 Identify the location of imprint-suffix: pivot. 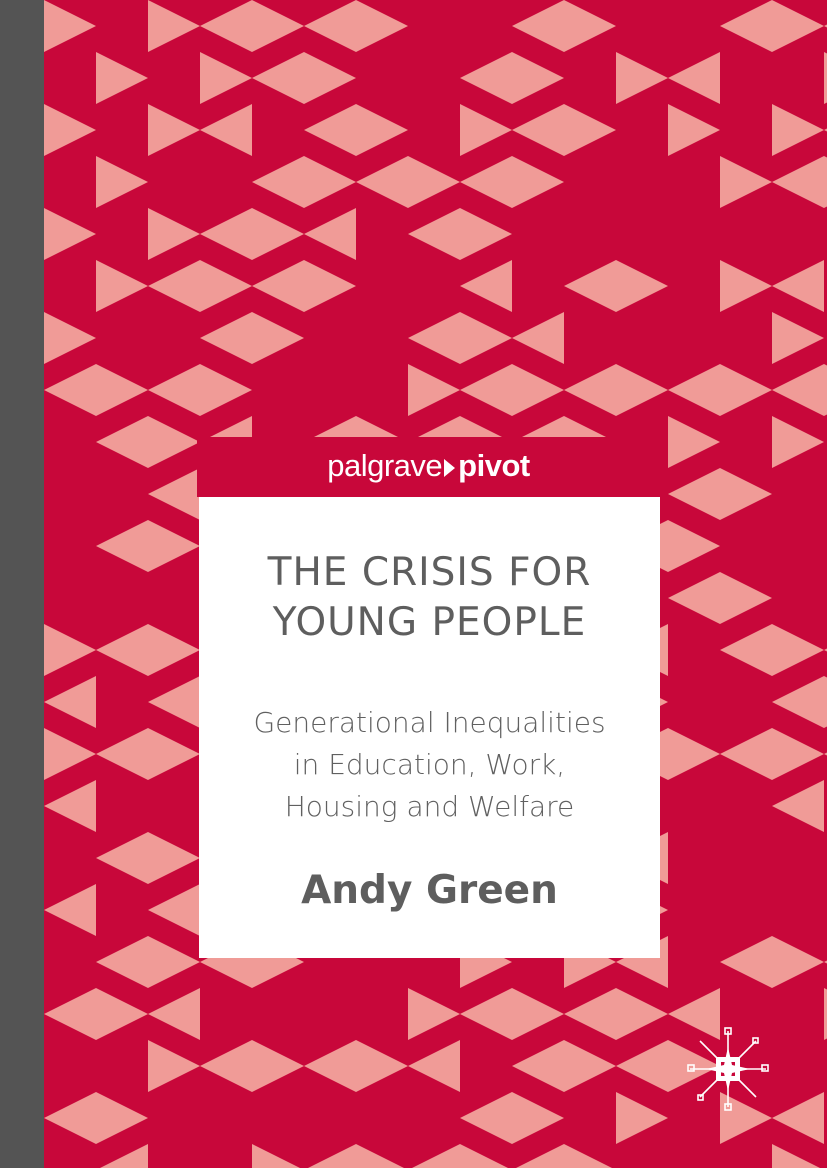
(494, 465).